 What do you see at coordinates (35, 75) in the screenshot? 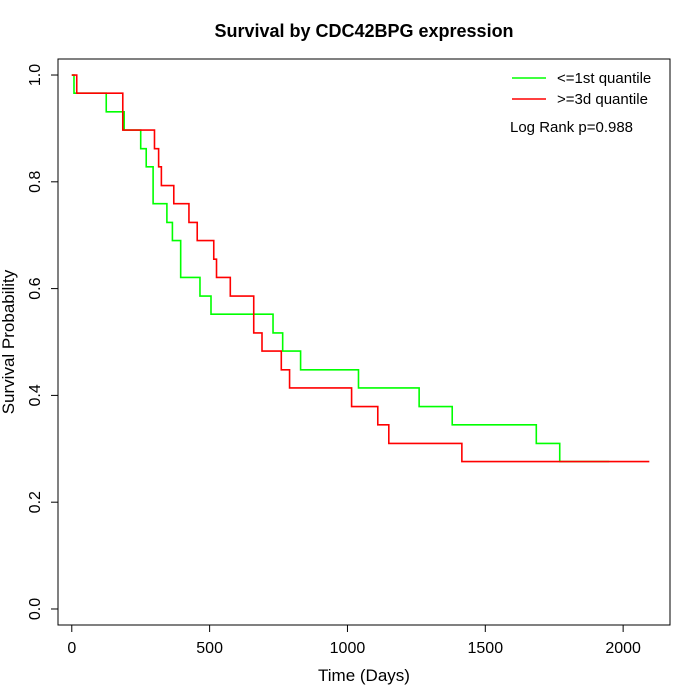
I see `y-tick-label: 1.0` at bounding box center [35, 75].